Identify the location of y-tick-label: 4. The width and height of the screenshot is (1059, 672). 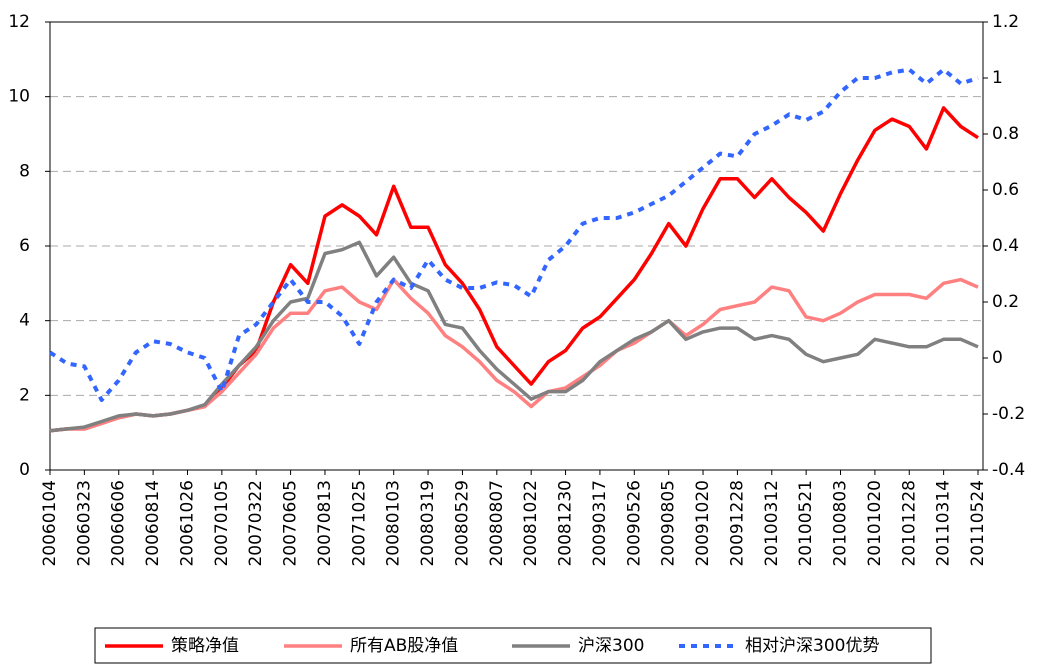
(24, 321).